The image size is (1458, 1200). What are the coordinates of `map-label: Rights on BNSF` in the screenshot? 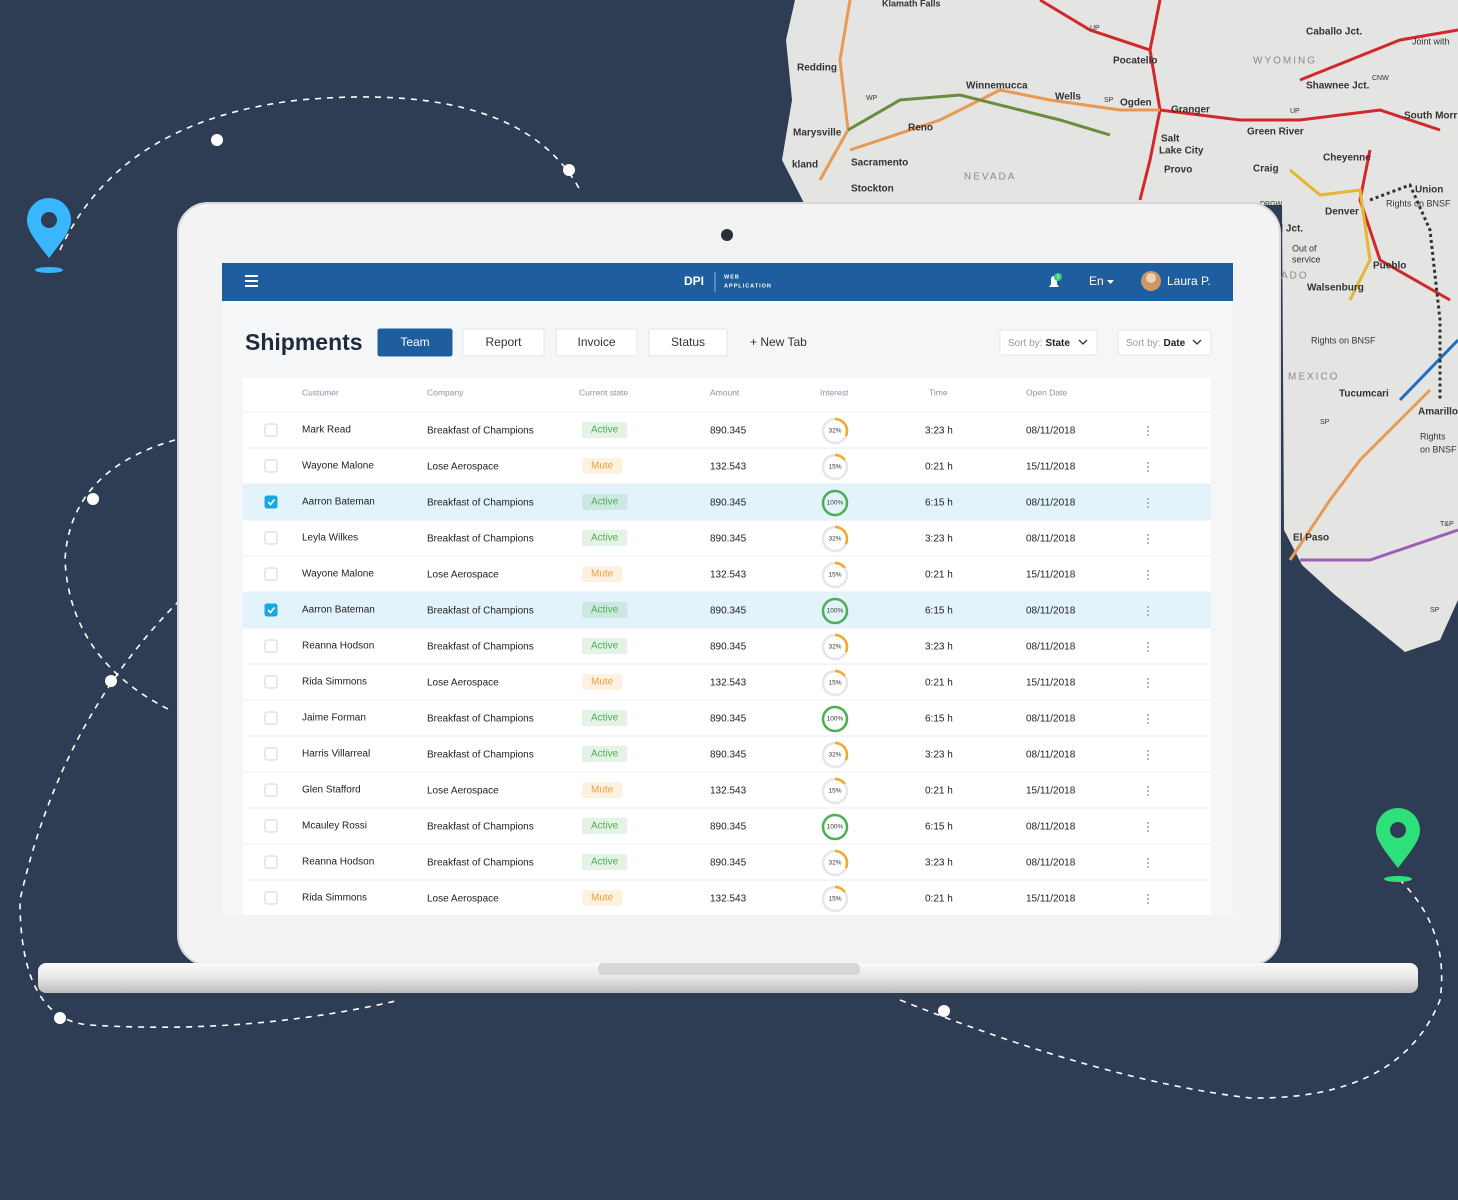 It's located at (1343, 340).